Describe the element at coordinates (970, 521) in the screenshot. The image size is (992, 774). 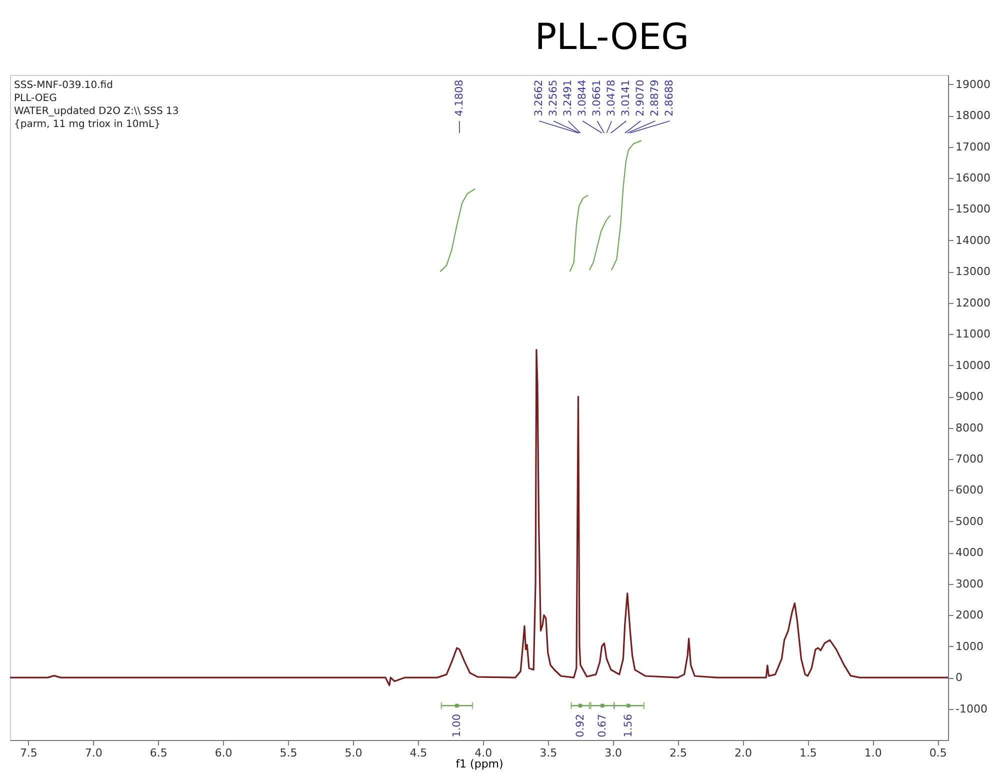
I see `y-tick-label: 5000` at that location.